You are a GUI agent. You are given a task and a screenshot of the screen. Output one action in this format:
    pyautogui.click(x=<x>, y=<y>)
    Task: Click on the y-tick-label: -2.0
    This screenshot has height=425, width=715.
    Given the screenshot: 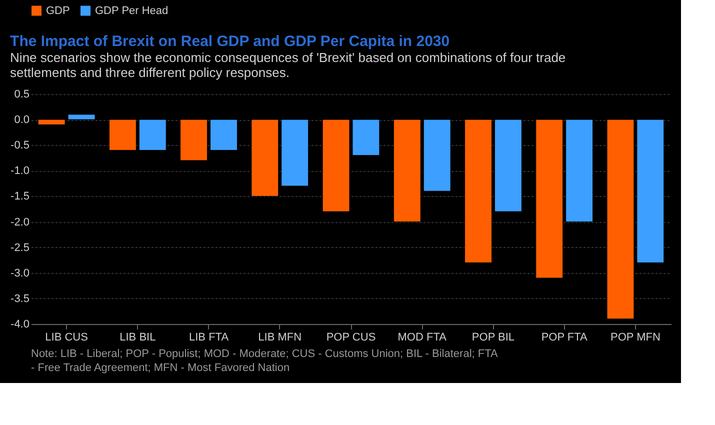 What is the action you would take?
    pyautogui.click(x=20, y=222)
    